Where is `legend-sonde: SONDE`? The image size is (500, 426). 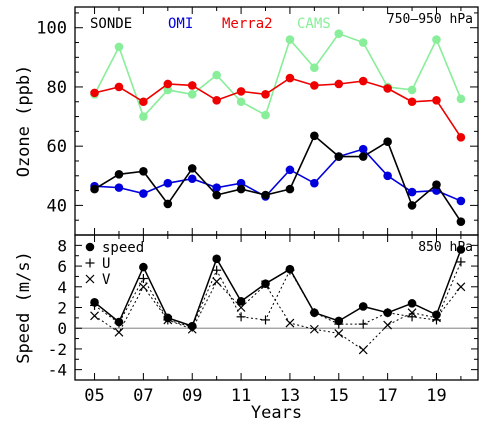
legend-sonde: SONDE is located at coordinates (111, 24).